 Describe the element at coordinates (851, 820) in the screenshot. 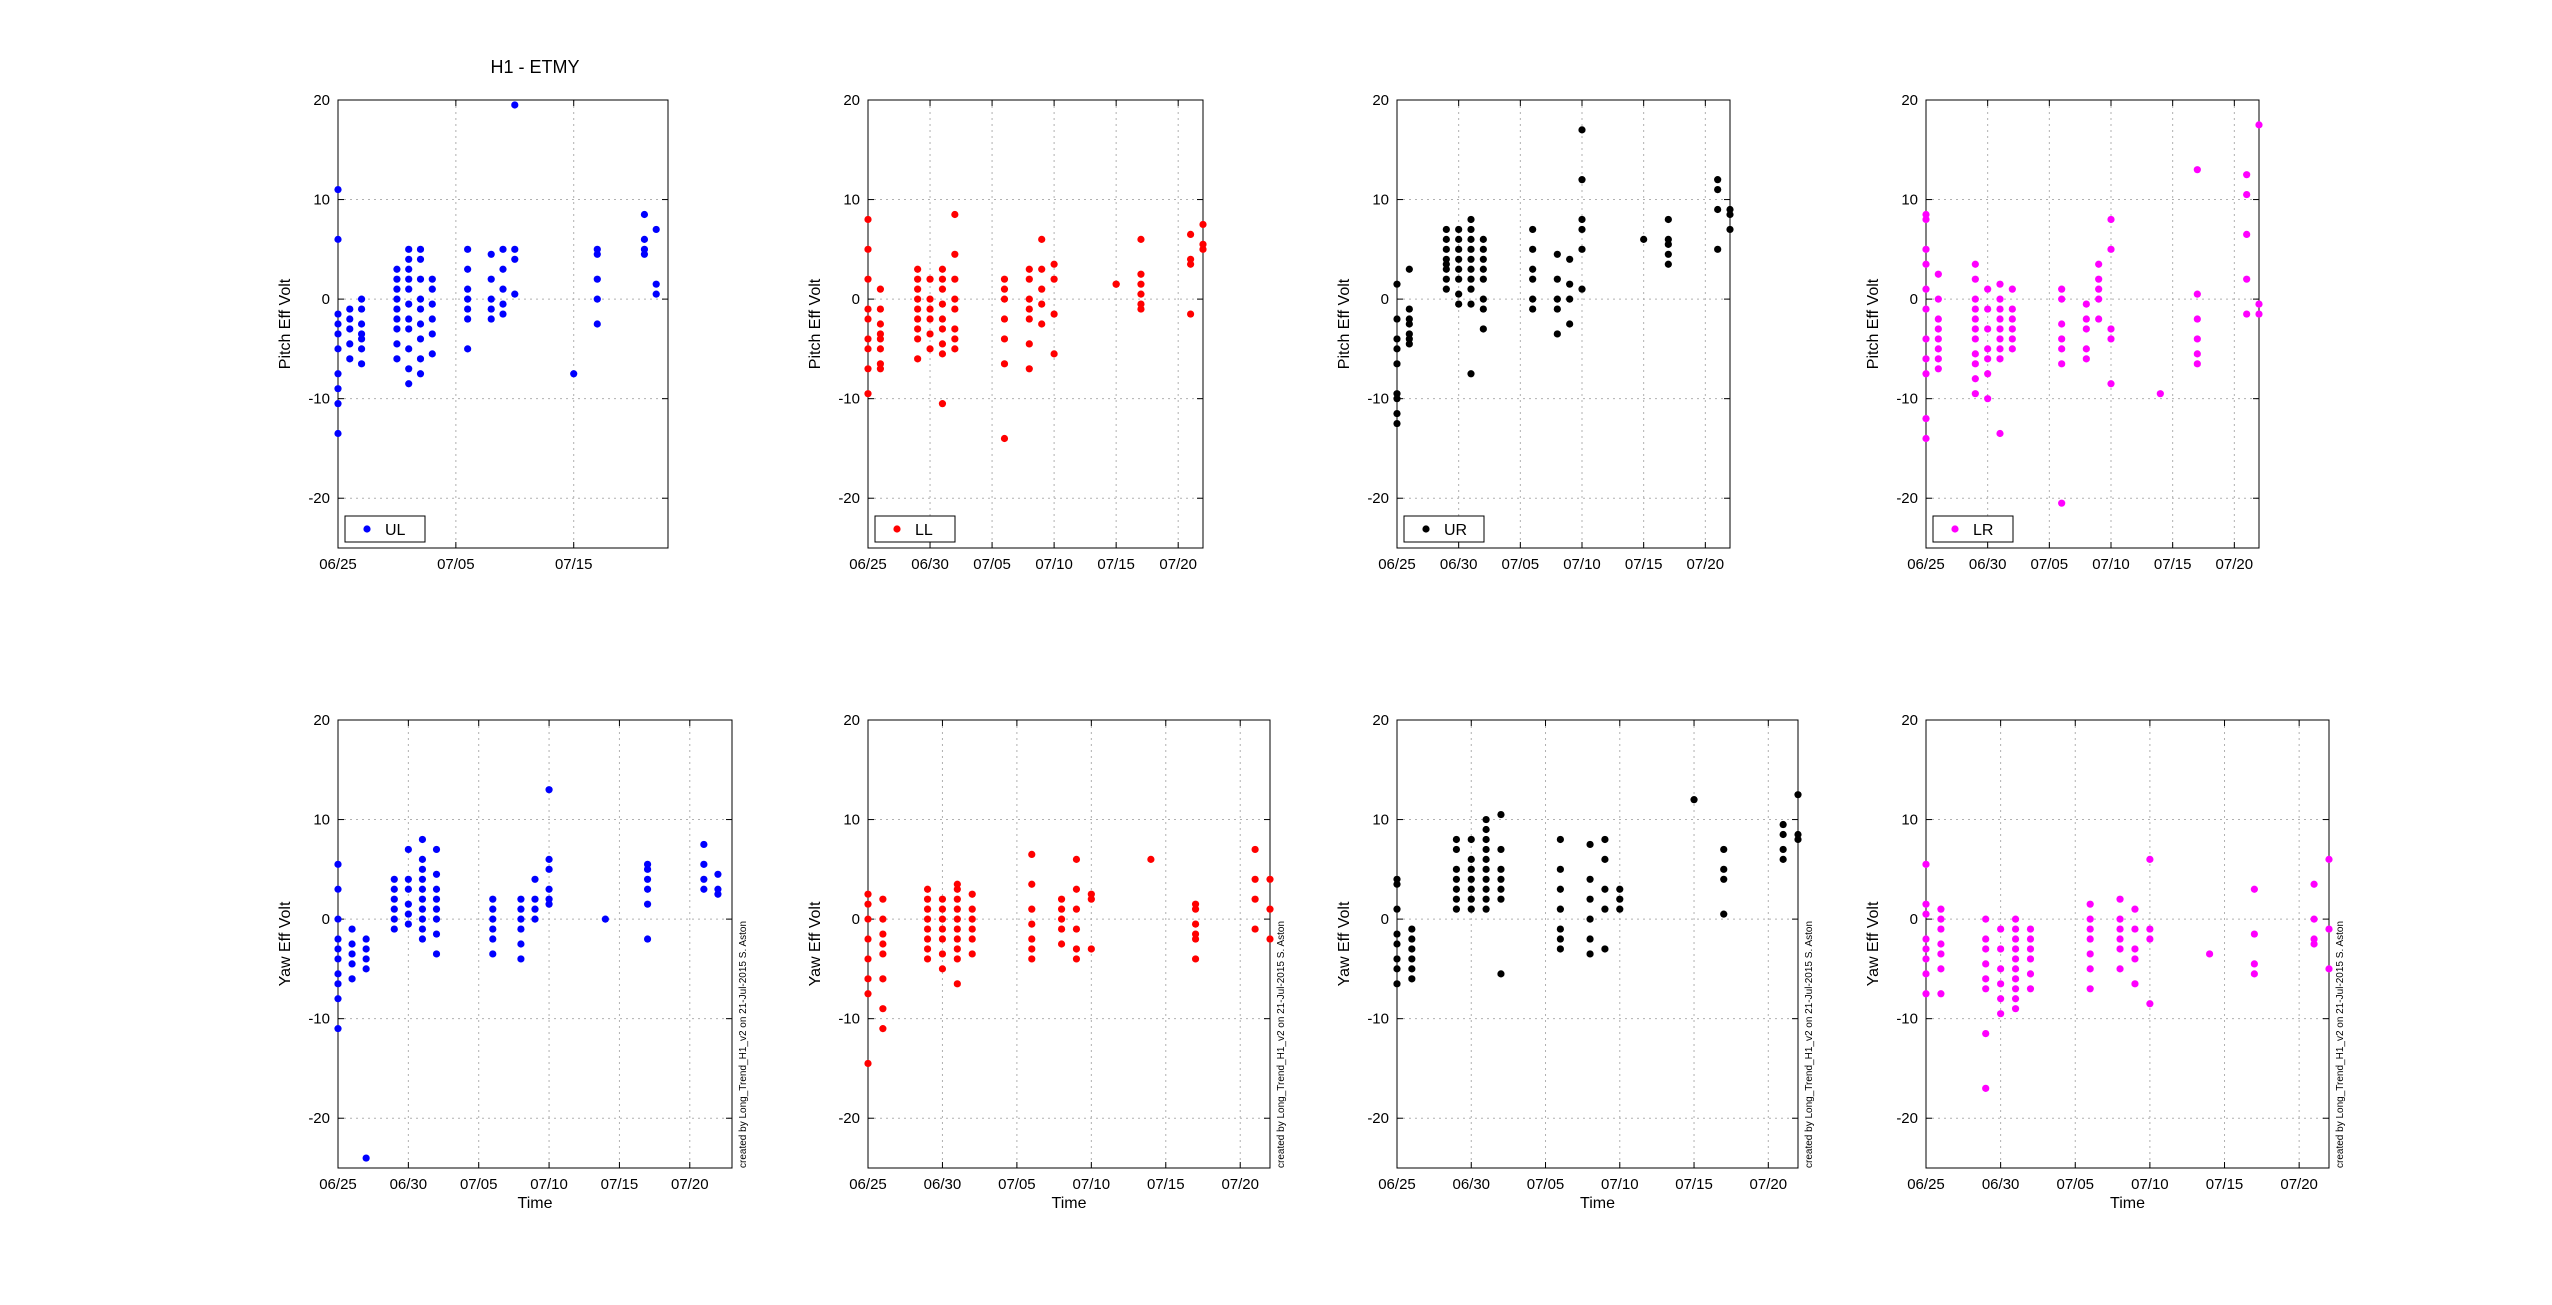

I see `y-tick-label: 10` at that location.